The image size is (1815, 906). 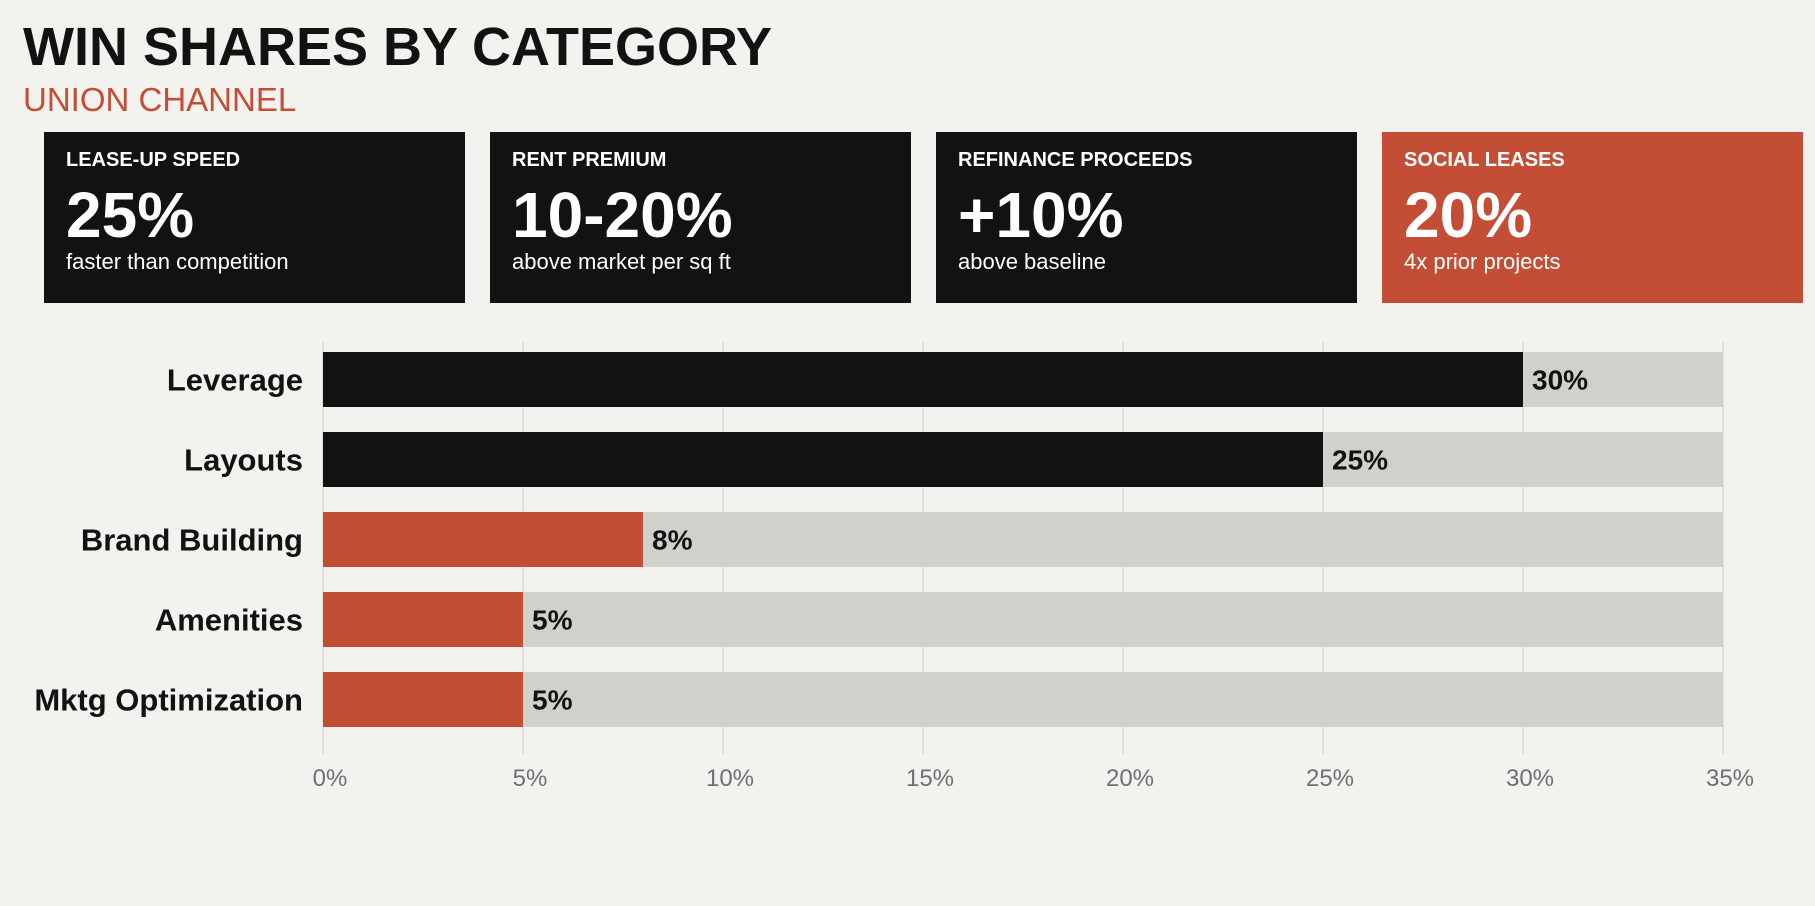 What do you see at coordinates (153, 160) in the screenshot?
I see `kpi-label: LEASE-UP SPEED` at bounding box center [153, 160].